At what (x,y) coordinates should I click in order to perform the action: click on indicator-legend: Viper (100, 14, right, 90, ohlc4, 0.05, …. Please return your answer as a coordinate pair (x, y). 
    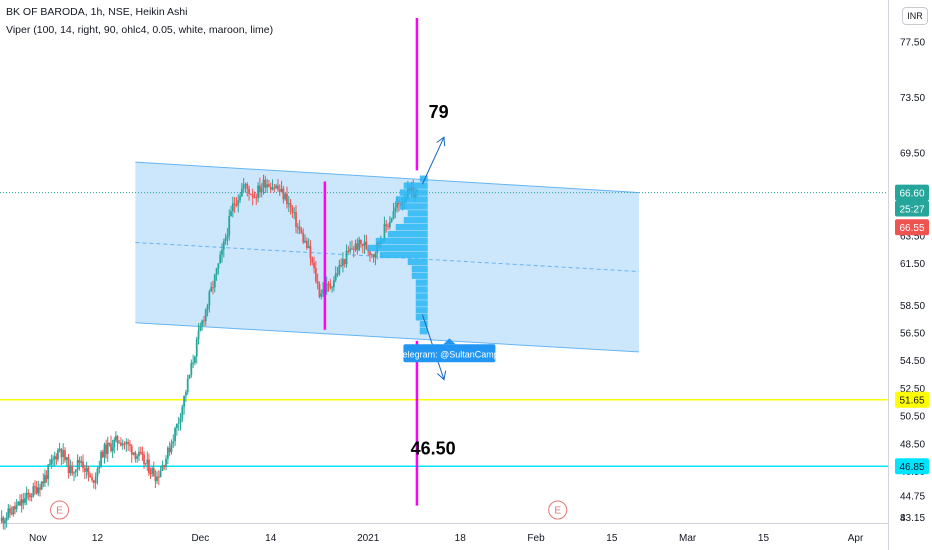
    Looking at the image, I should click on (140, 30).